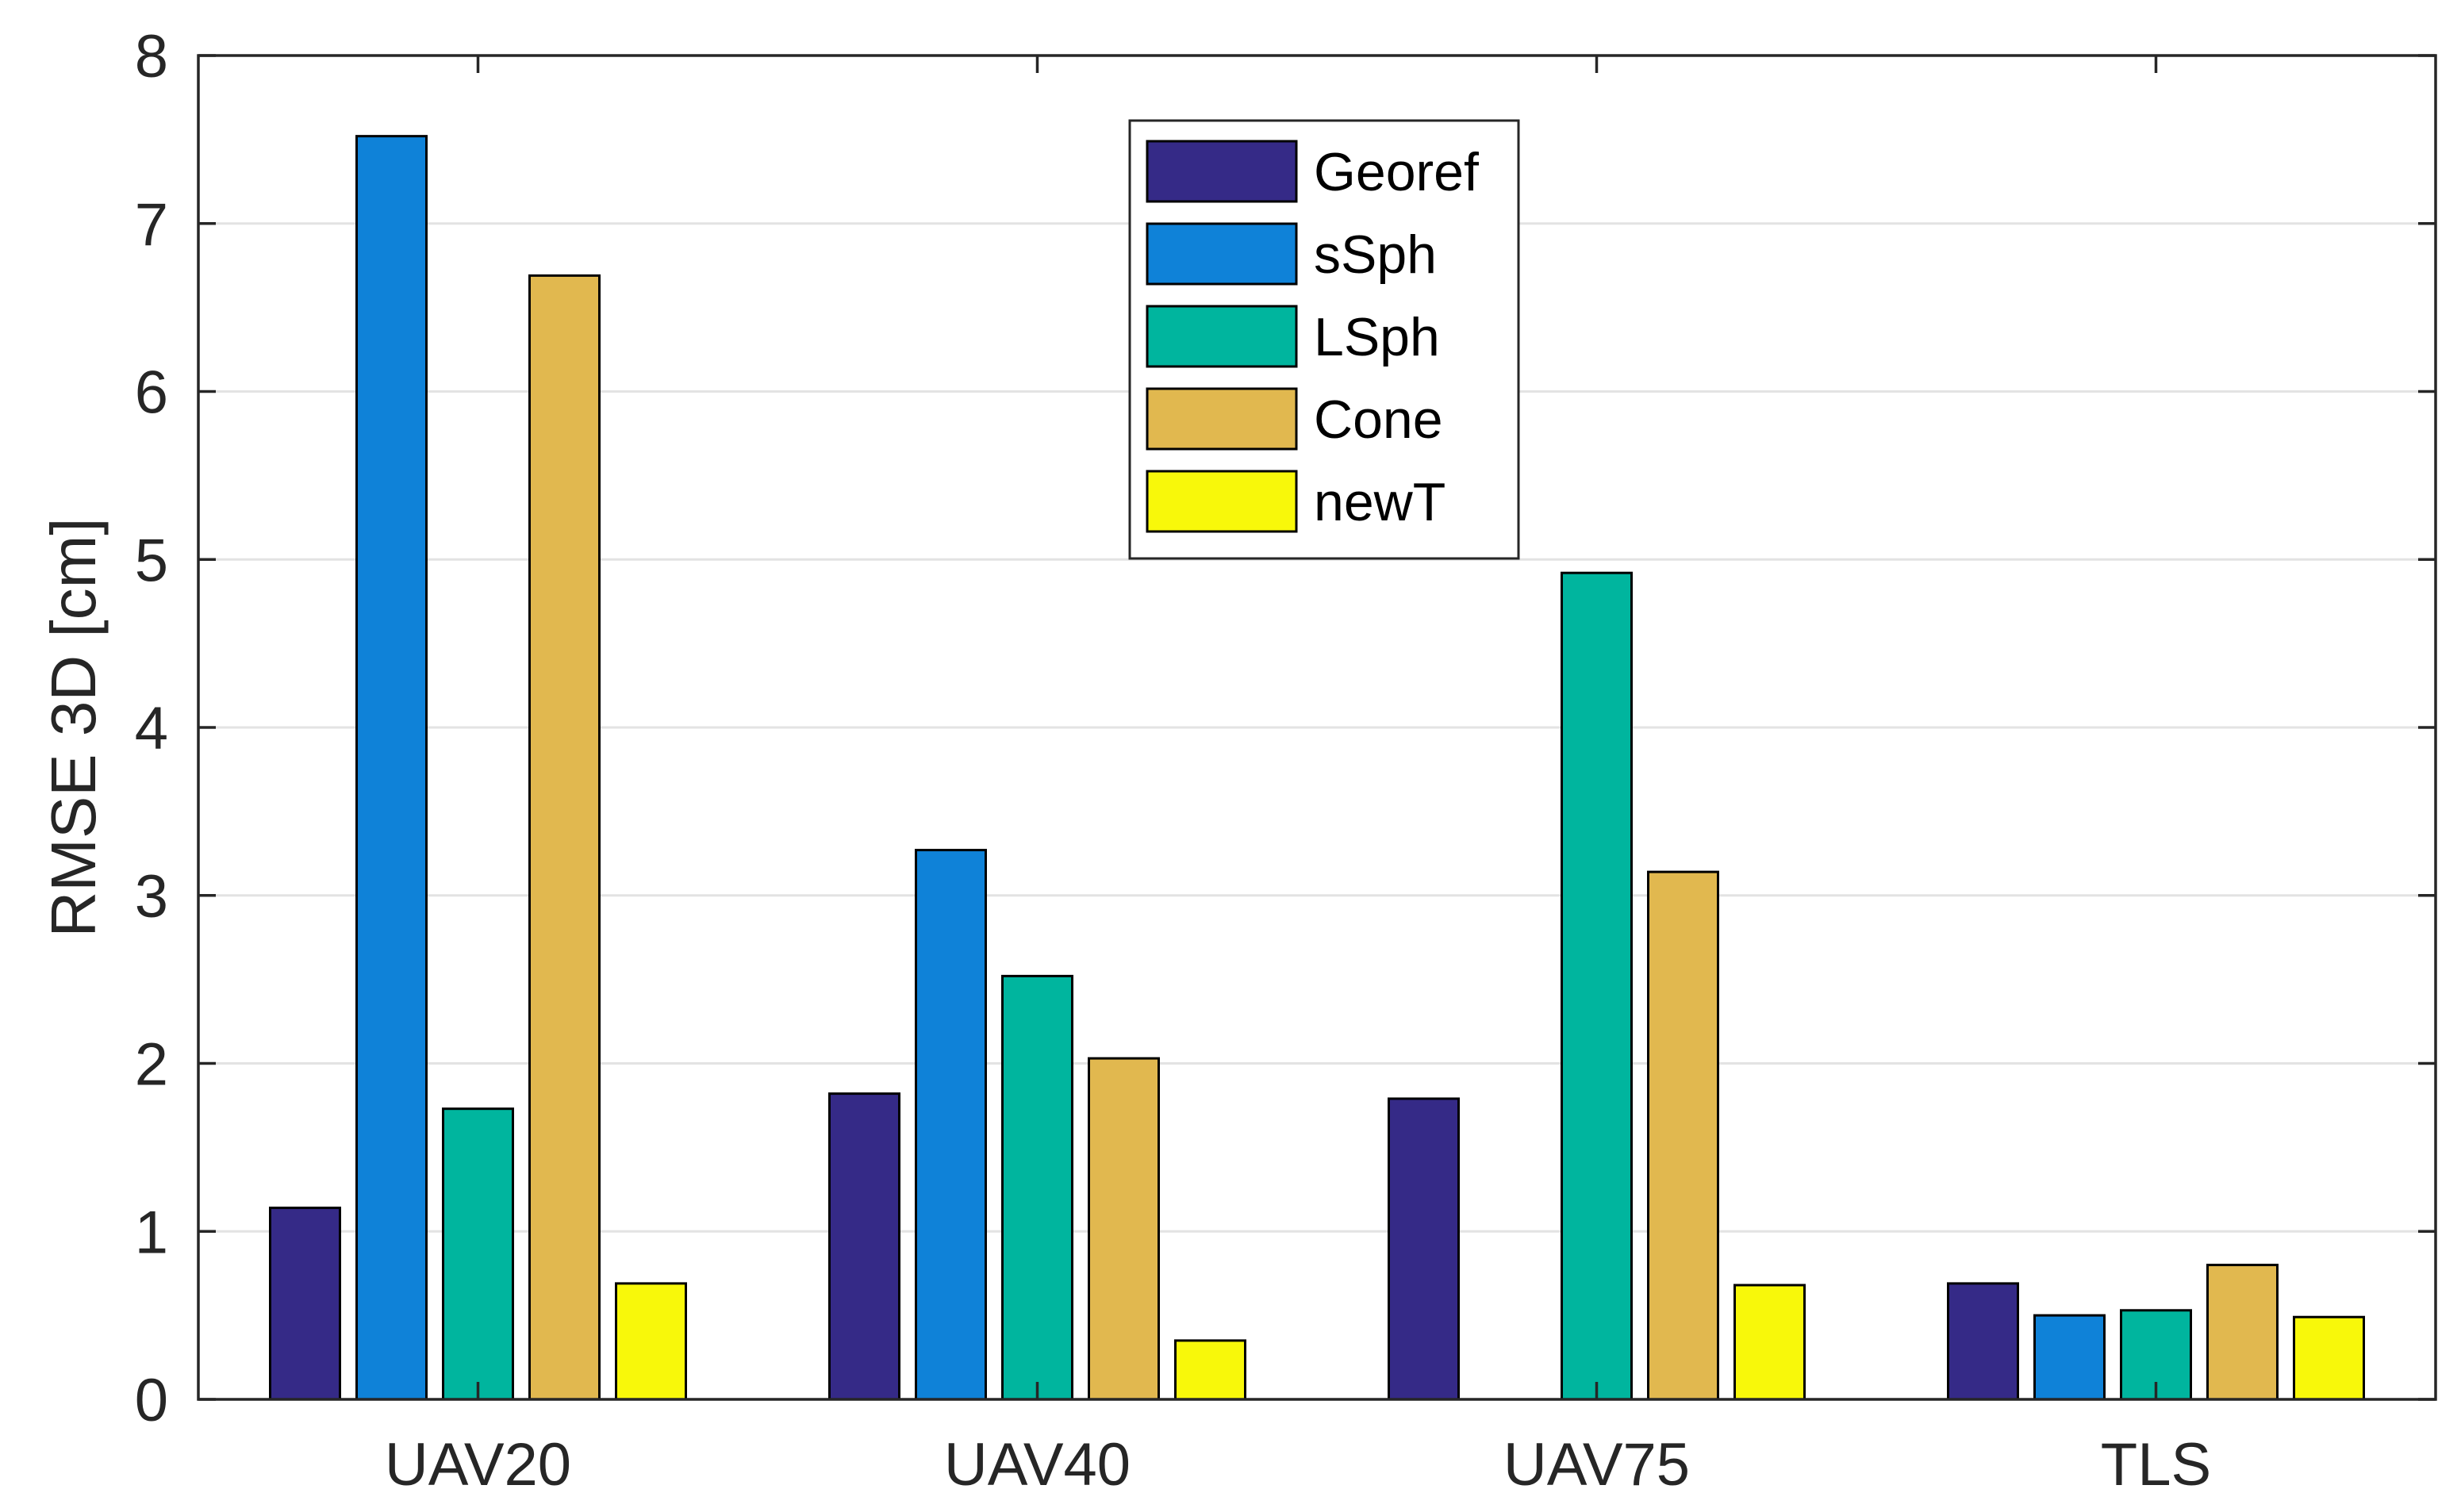 Image resolution: width=2461 pixels, height=1512 pixels. I want to click on y-tick-label: 1, so click(151, 1233).